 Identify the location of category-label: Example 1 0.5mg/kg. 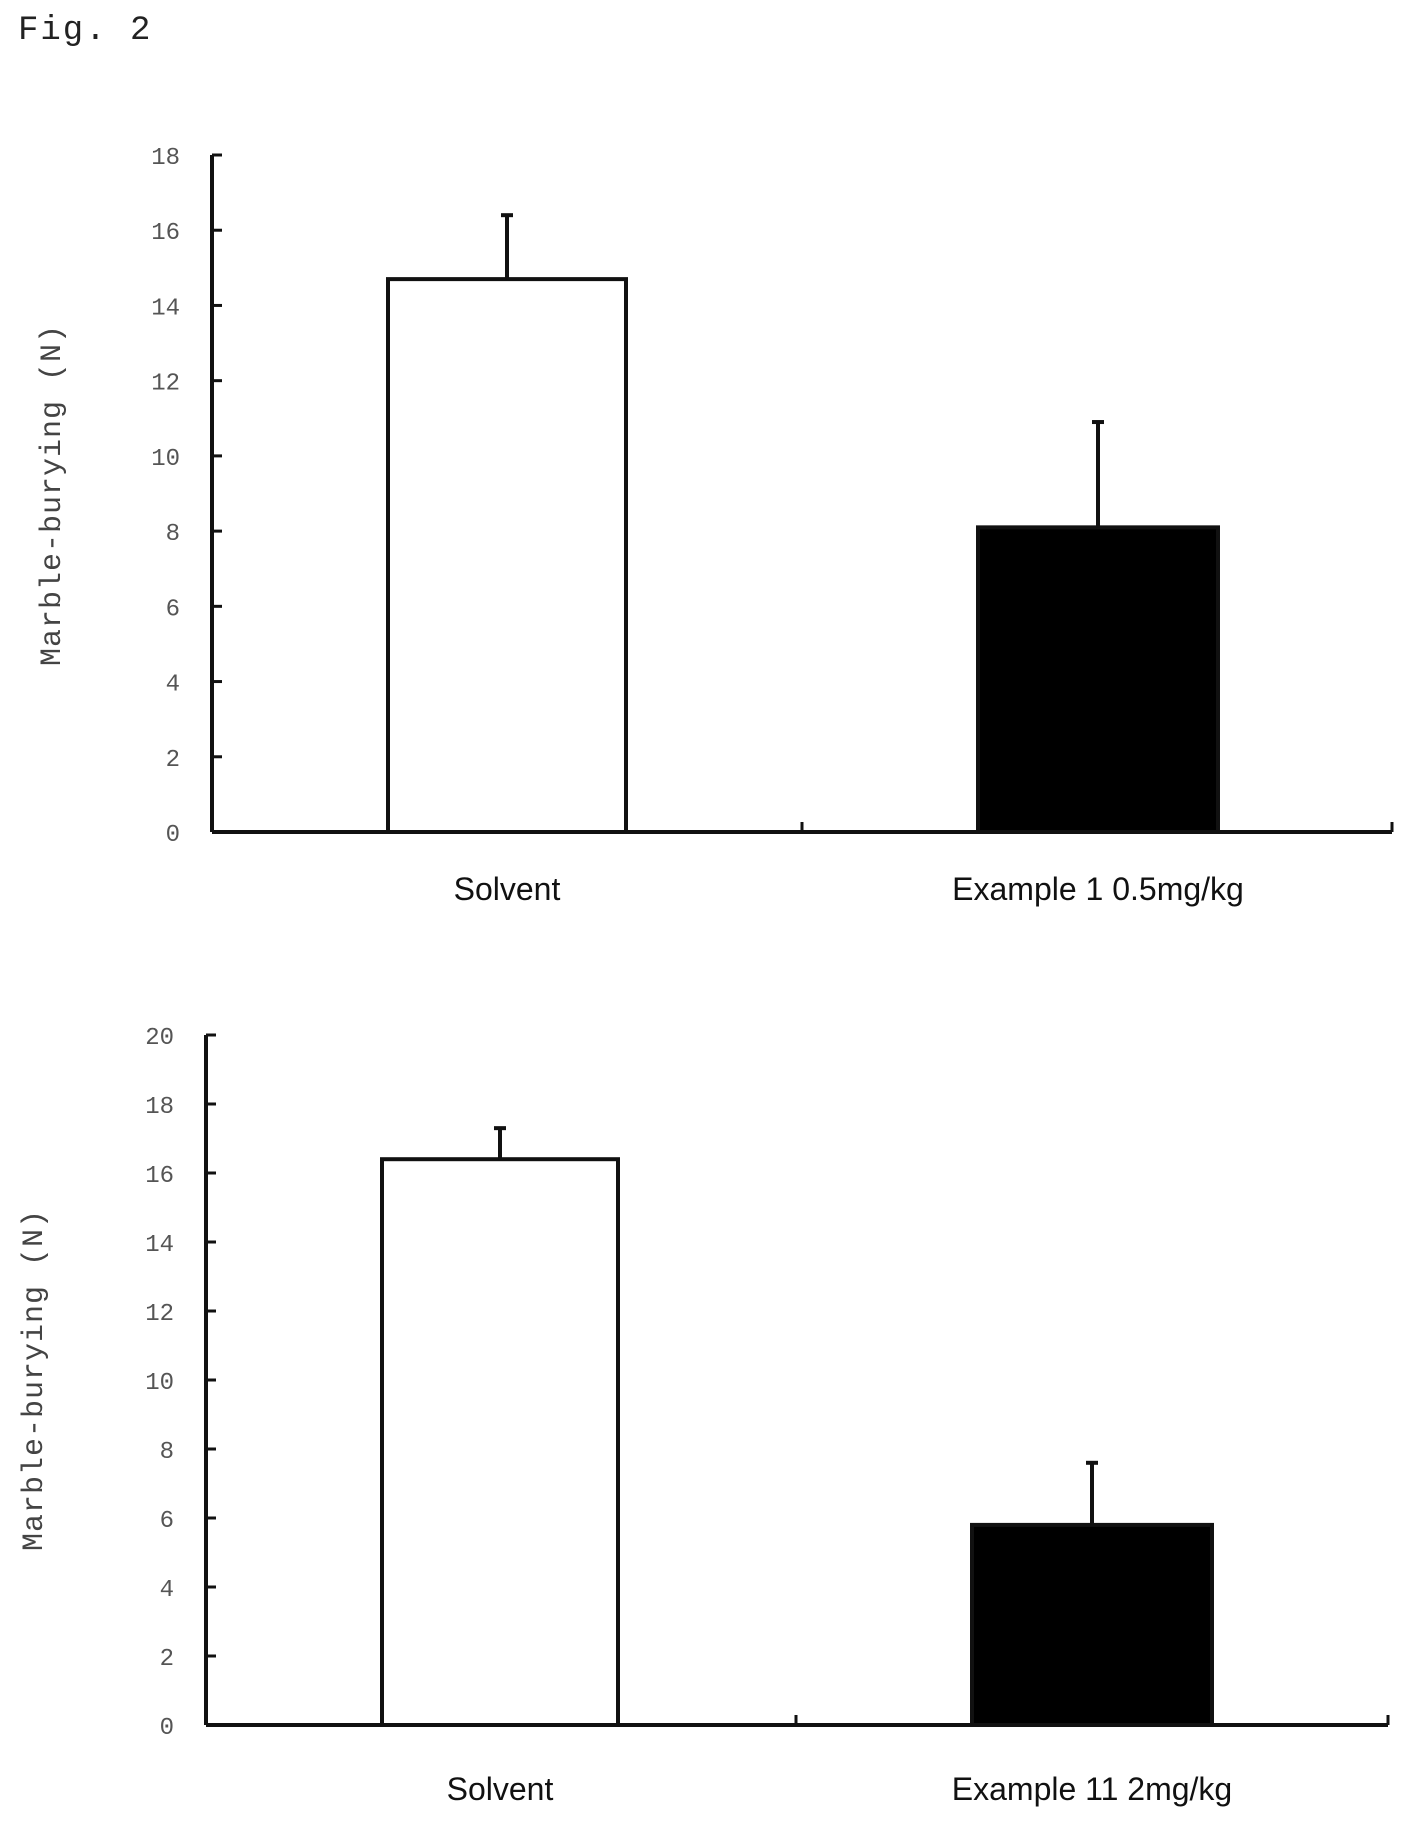
(1098, 889).